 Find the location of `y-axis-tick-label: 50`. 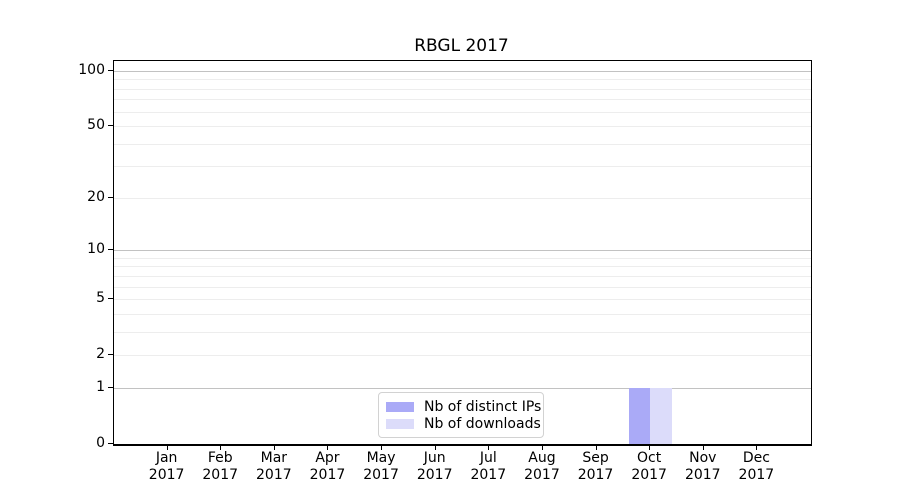

y-axis-tick-label: 50 is located at coordinates (96, 125).